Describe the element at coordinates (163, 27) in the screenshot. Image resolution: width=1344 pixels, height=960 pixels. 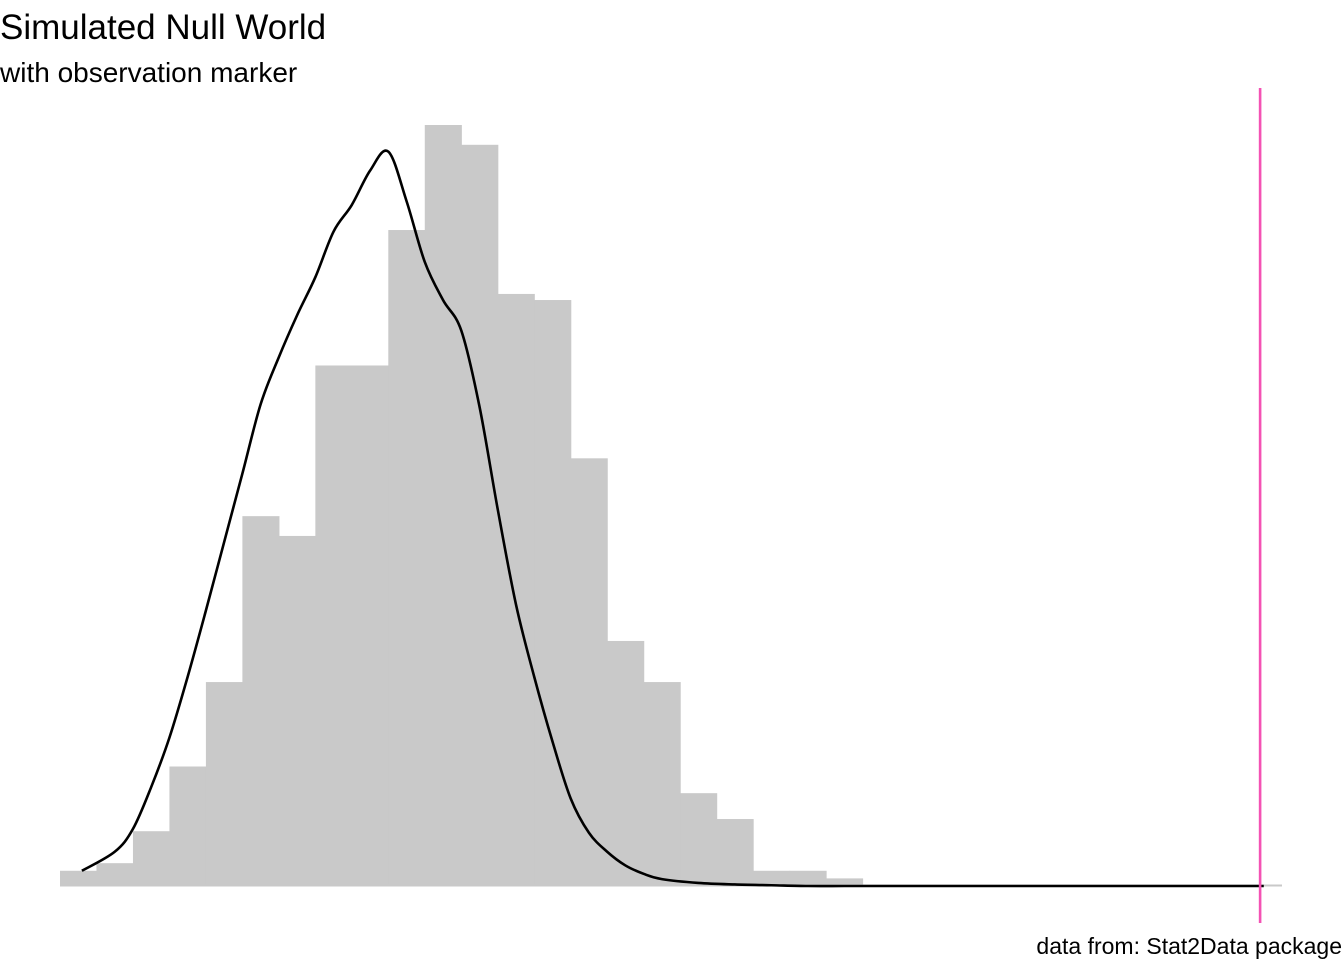
I see `chart-title: Simulated Null World` at that location.